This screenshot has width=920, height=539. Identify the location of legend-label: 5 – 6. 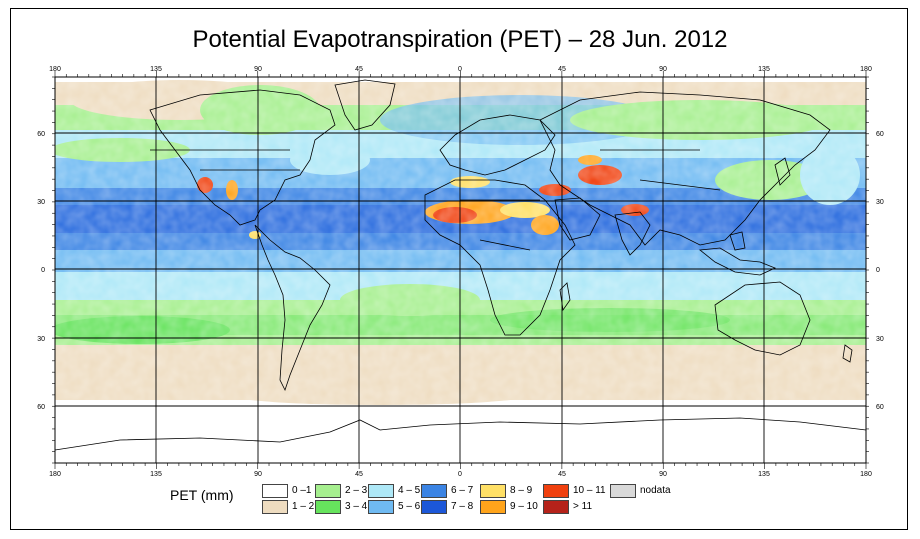
(409, 506).